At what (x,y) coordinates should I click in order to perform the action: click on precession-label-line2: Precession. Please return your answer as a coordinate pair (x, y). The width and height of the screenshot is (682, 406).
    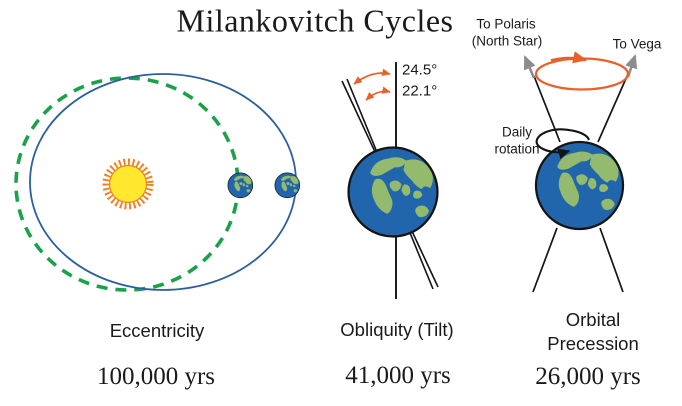
    Looking at the image, I should click on (593, 343).